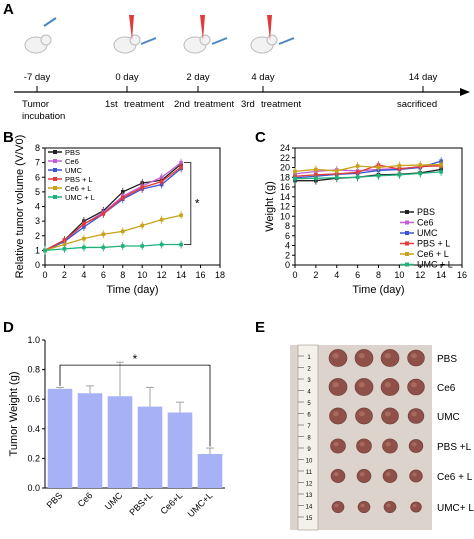  What do you see at coordinates (309, 404) in the screenshot?
I see `ruler-number: 5` at bounding box center [309, 404].